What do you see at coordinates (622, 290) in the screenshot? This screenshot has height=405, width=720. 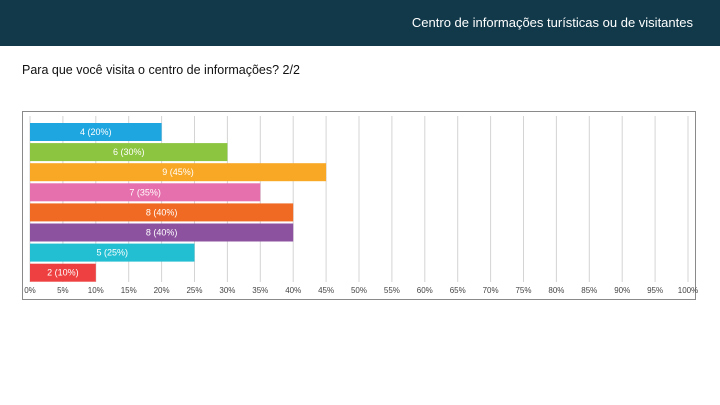 I see `x-tick-label: 90%` at bounding box center [622, 290].